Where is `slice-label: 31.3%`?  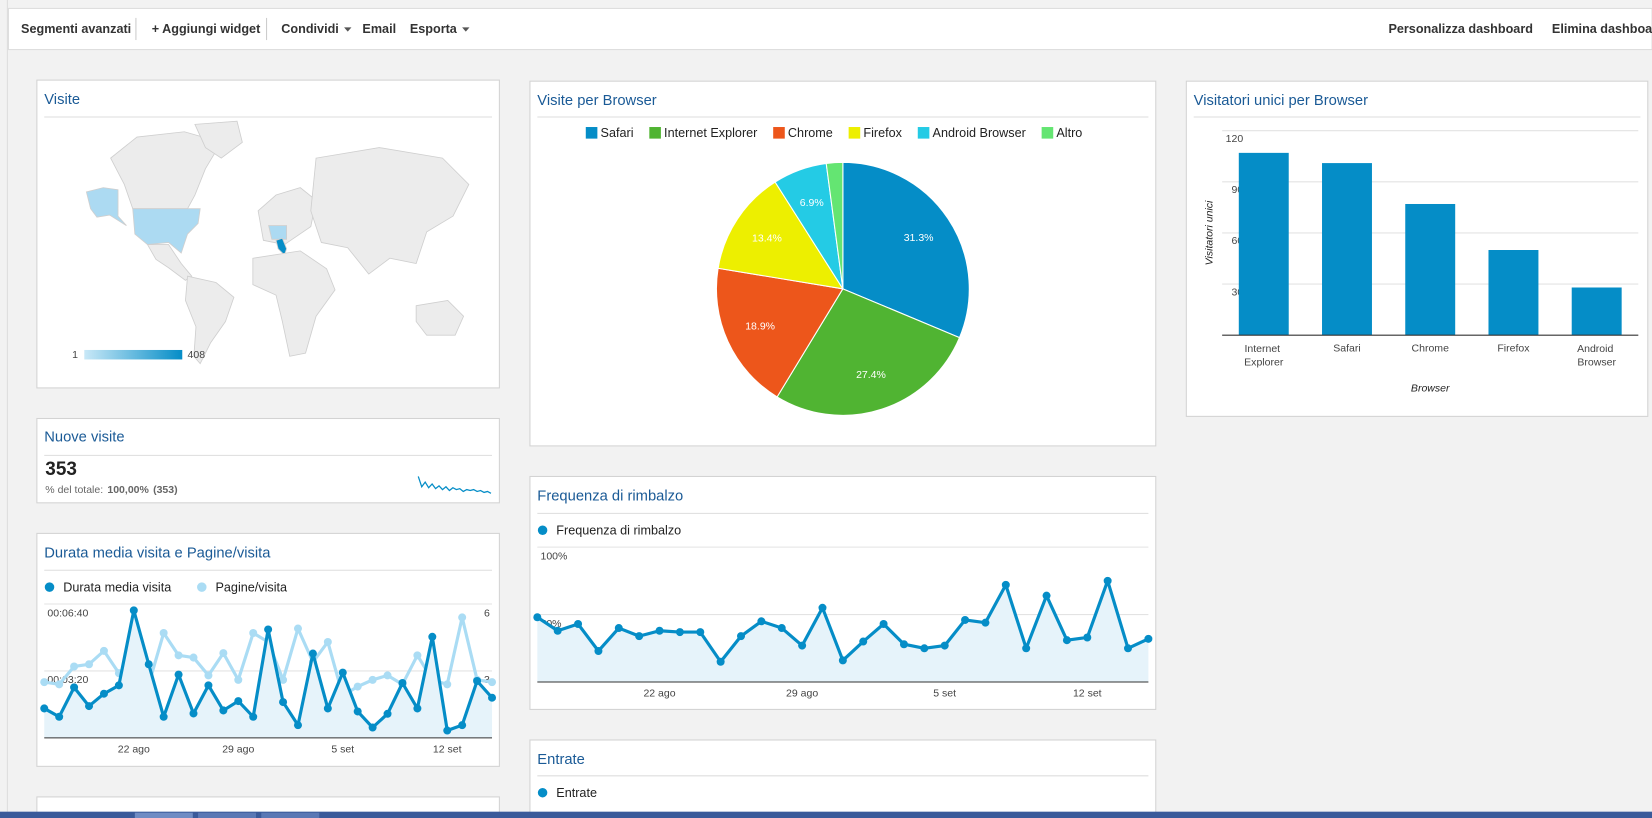 slice-label: 31.3% is located at coordinates (919, 238).